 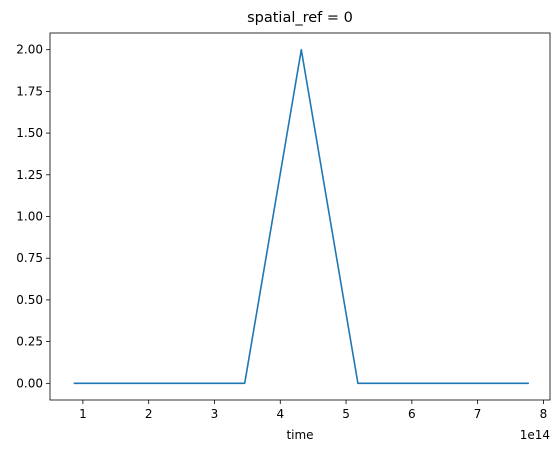 I want to click on x-tick-label: 5, so click(x=346, y=414).